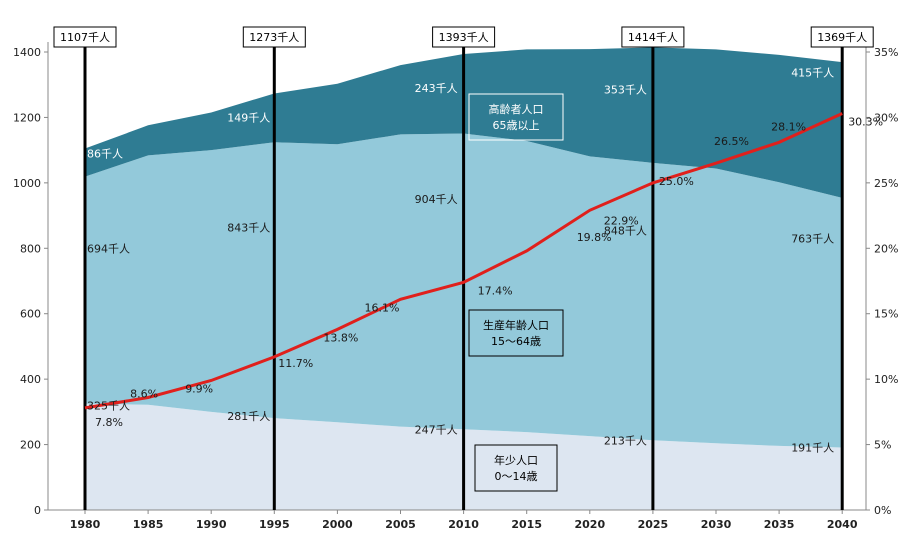 The height and width of the screenshot is (538, 913). I want to click on segment-label-working: 694千人, so click(108, 248).